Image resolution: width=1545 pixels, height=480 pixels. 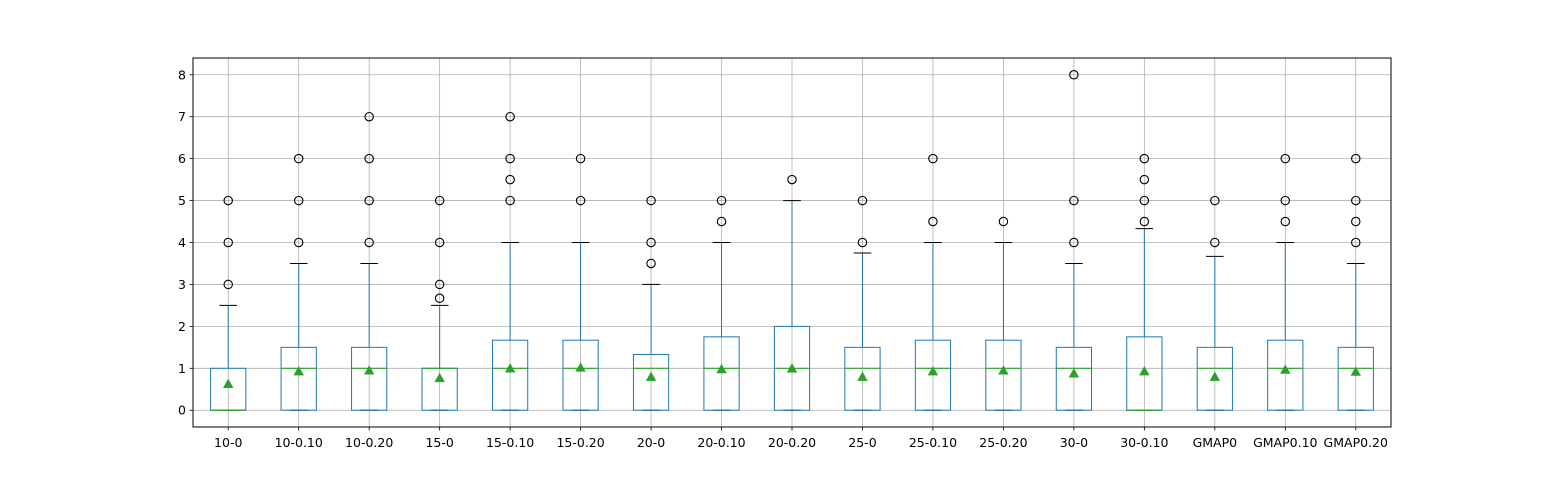 I want to click on x-tick-label: 10-0, so click(x=228, y=442).